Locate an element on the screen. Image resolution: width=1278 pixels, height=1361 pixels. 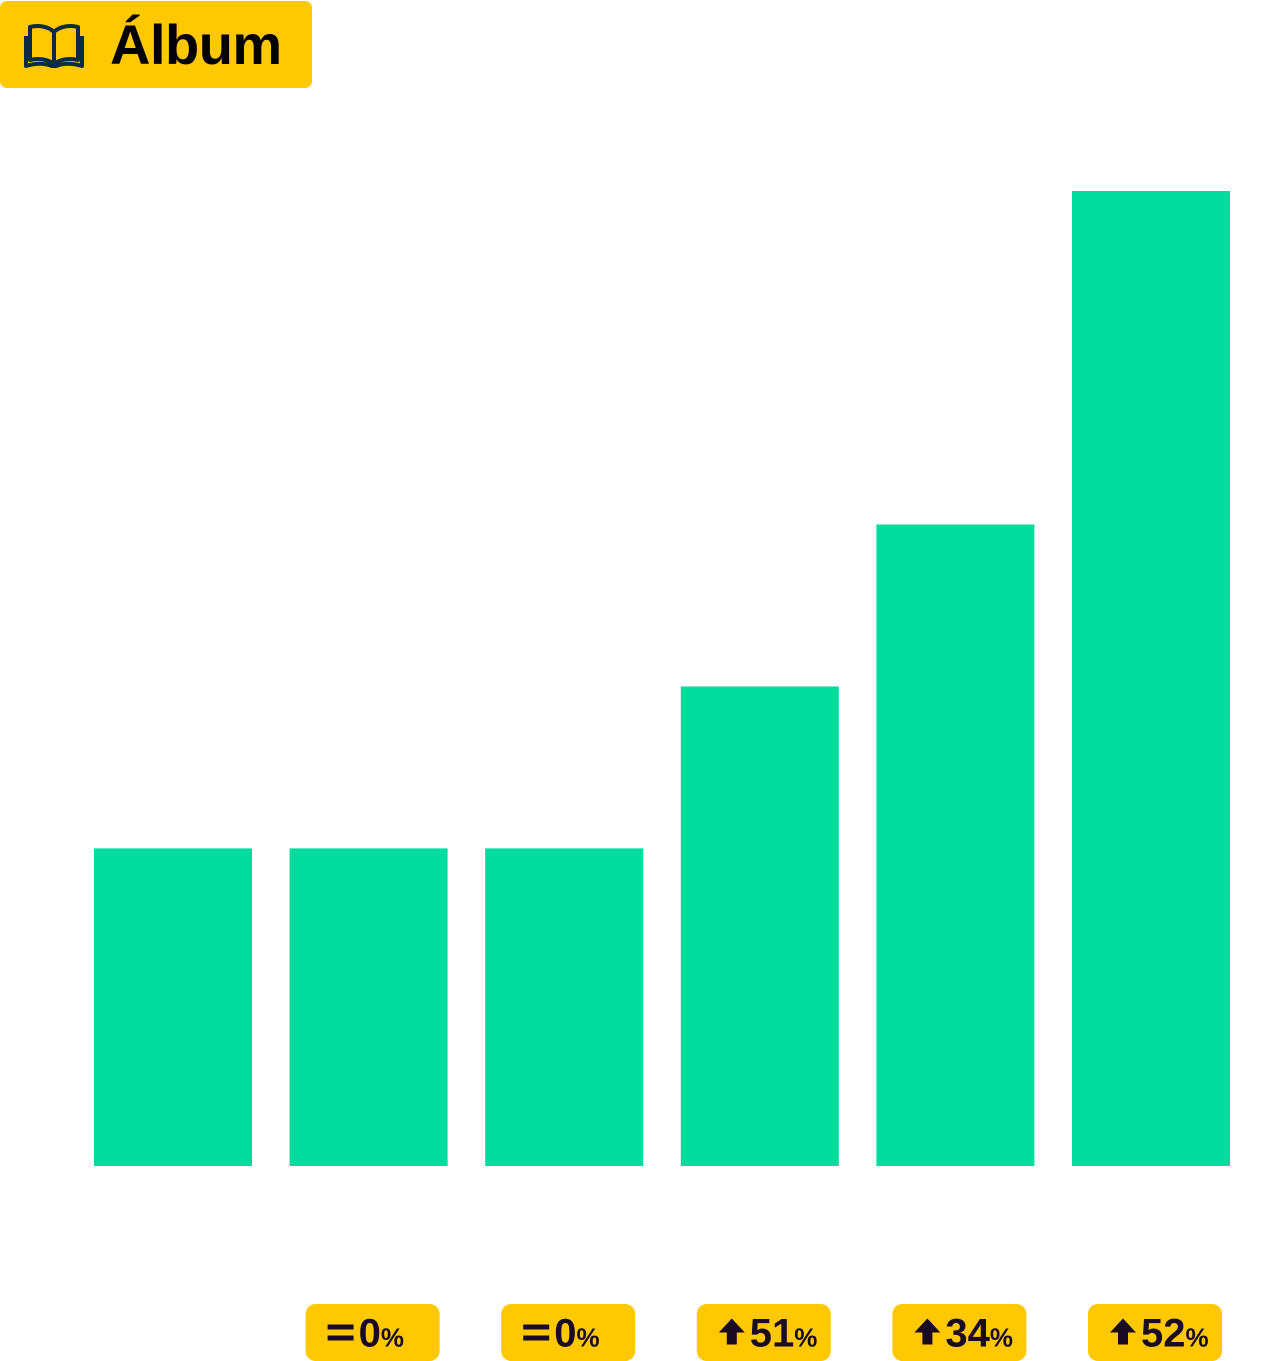
change-value: 52 is located at coordinates (1163, 1334).